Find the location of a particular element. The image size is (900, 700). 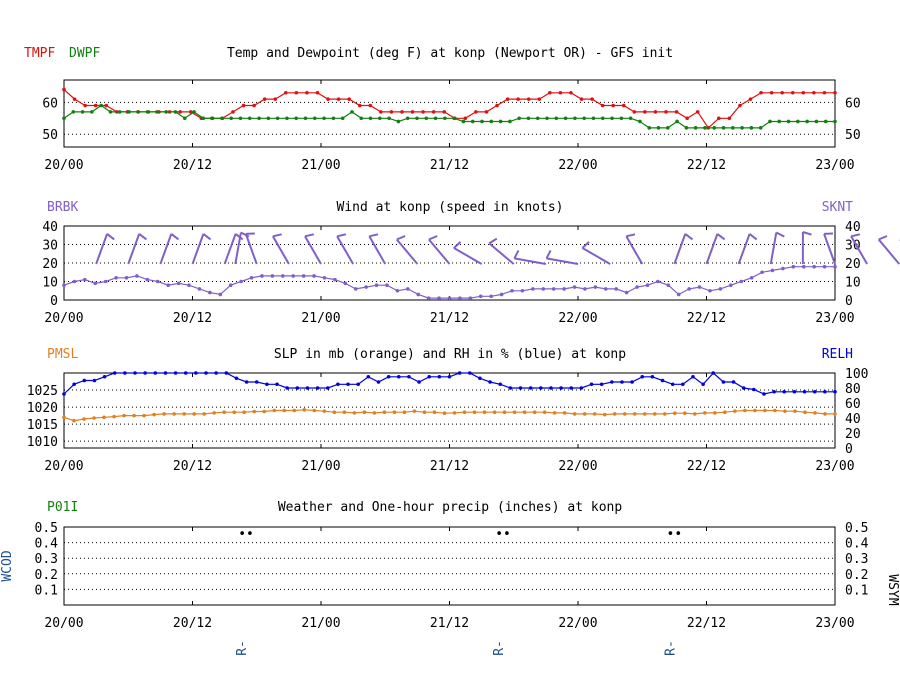

panel1-ytick-left: 60 is located at coordinates (50, 103).